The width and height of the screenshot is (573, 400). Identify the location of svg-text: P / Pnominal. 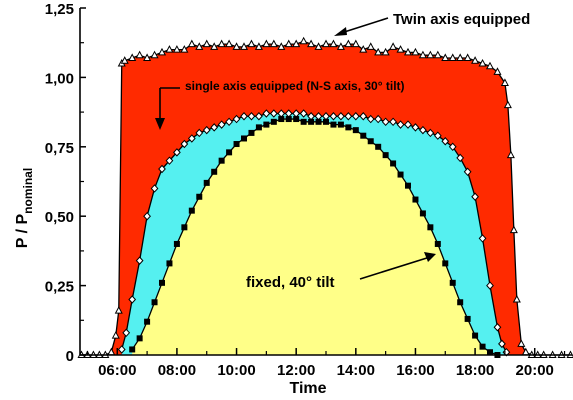
(24, 208).